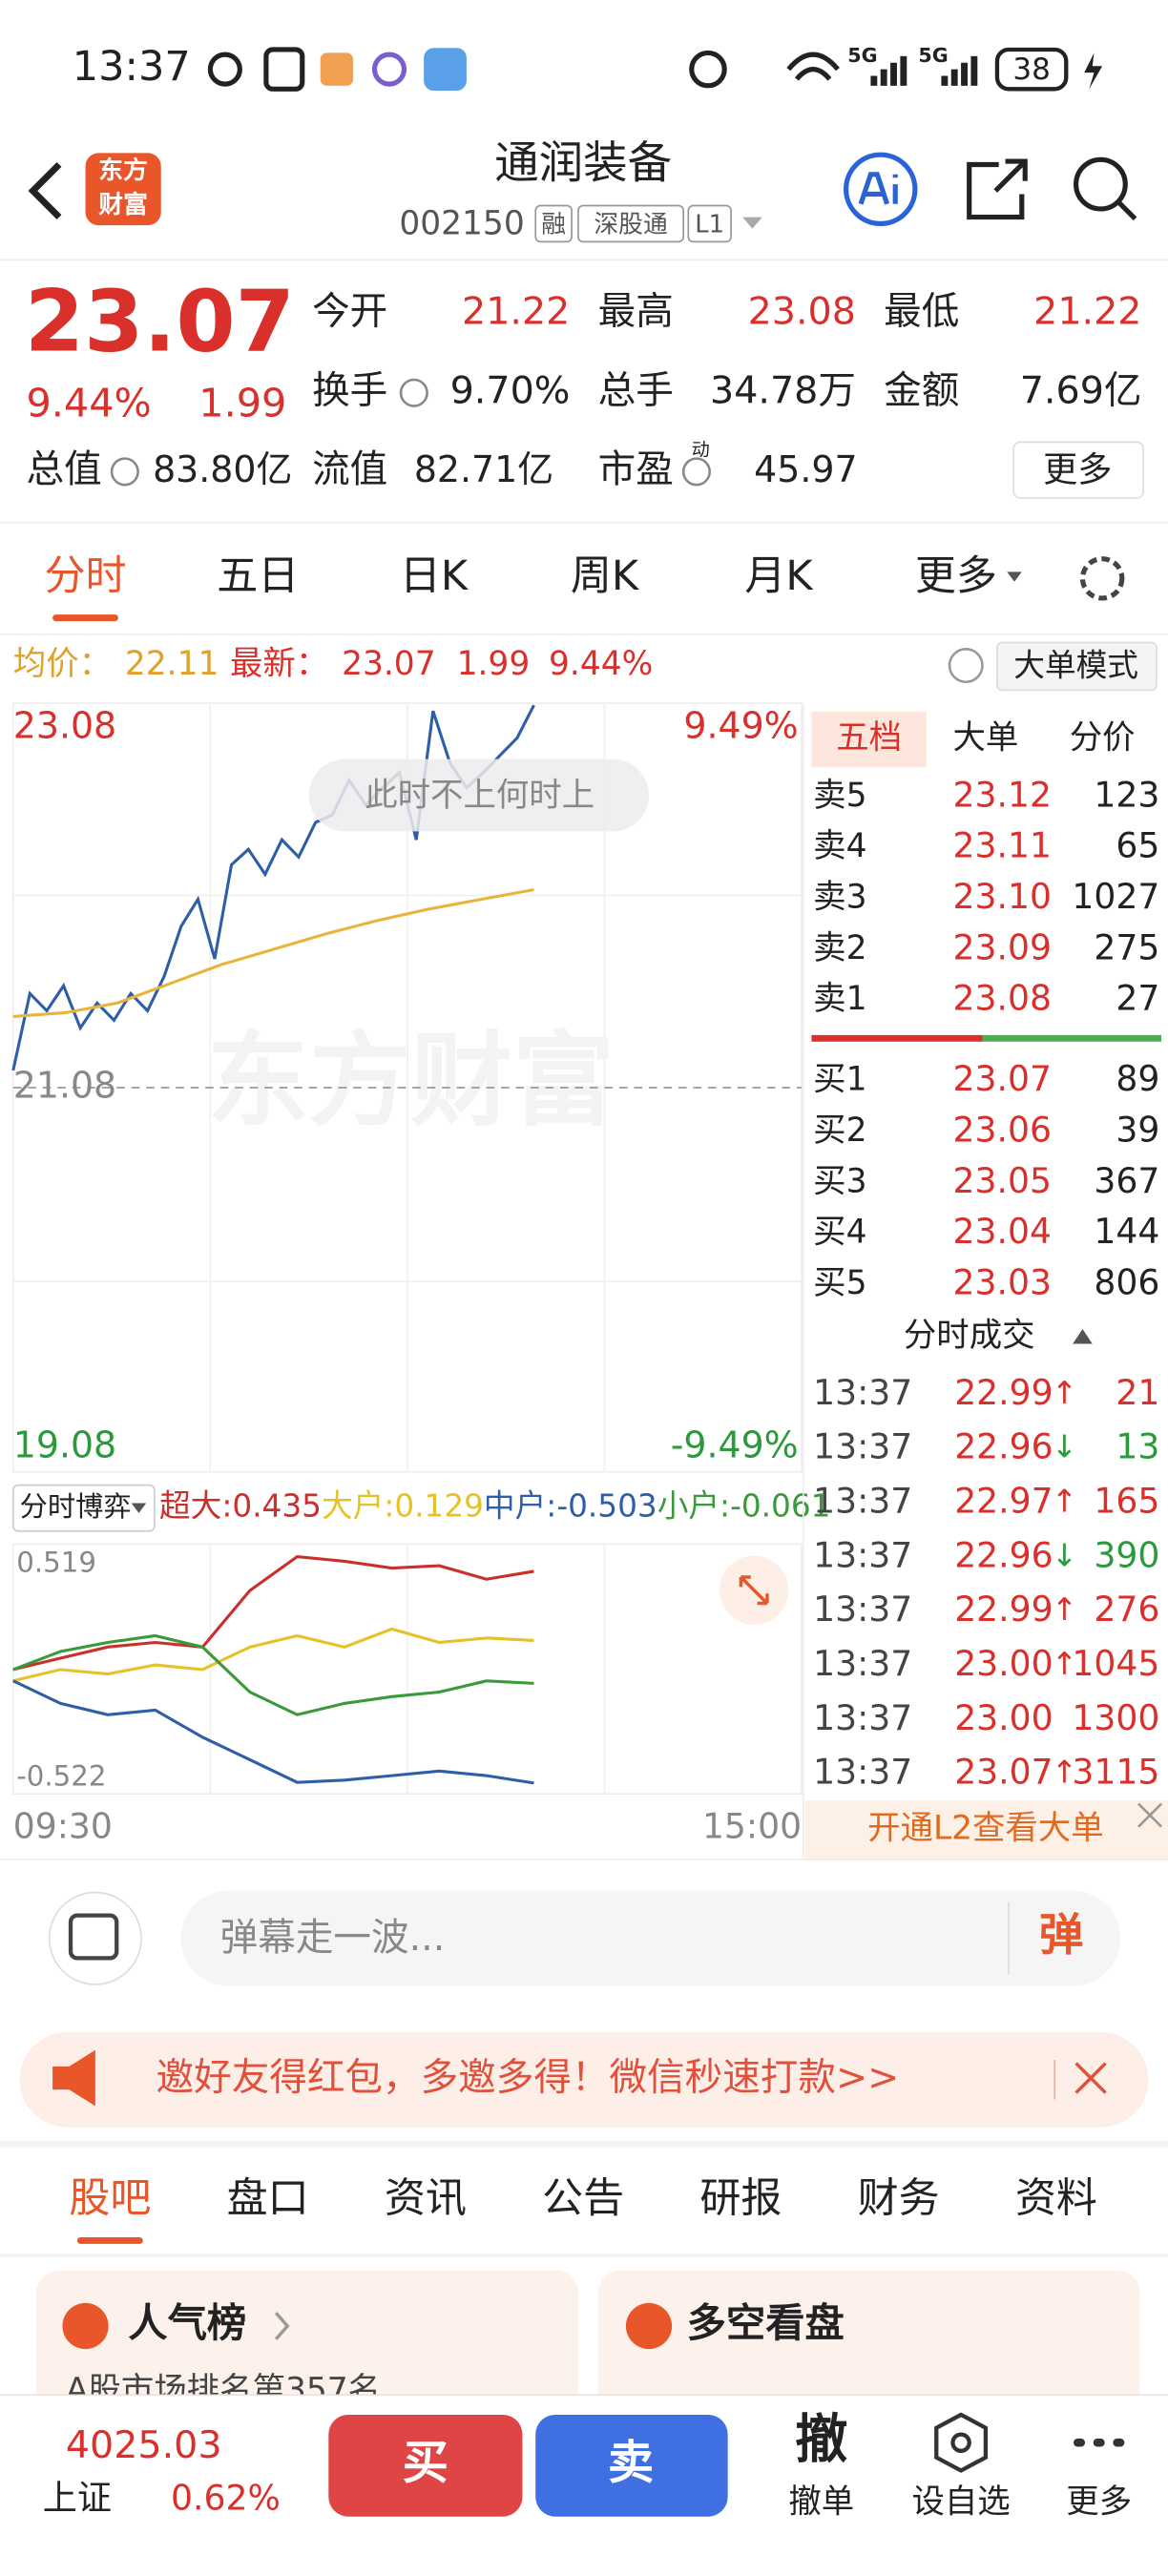  I want to click on watch-icon, so click(961, 2442).